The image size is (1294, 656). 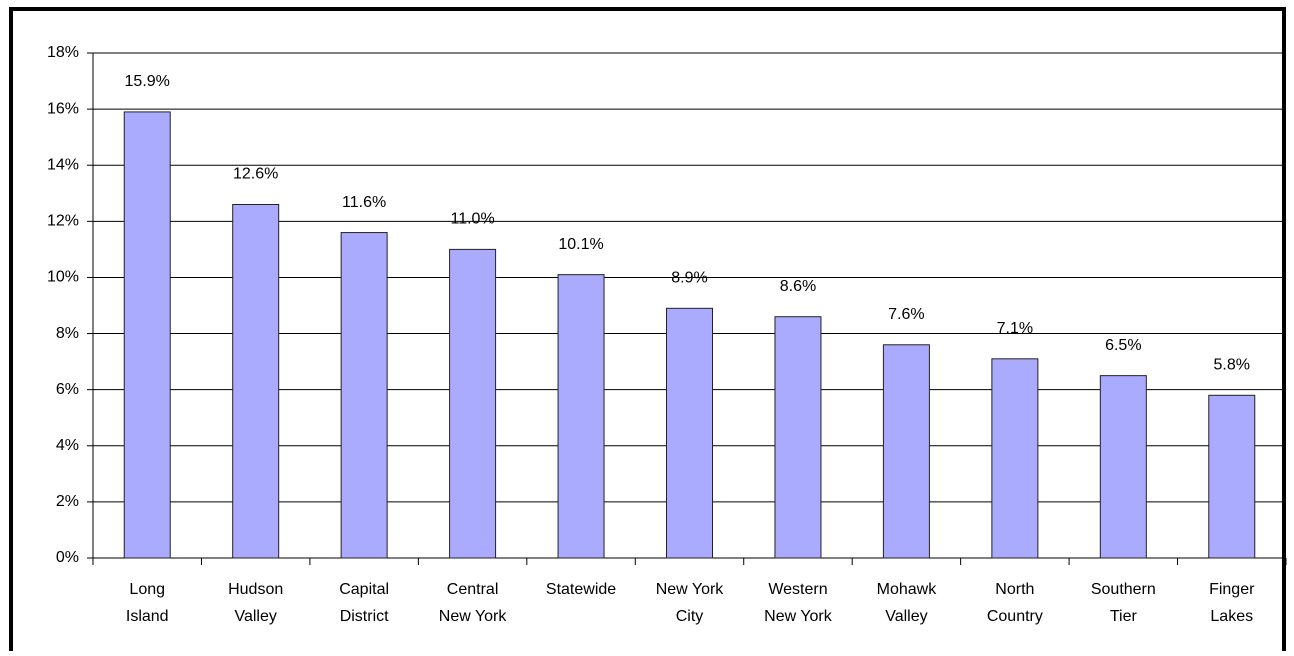 I want to click on y-tick-label: 16%, so click(x=63, y=108).